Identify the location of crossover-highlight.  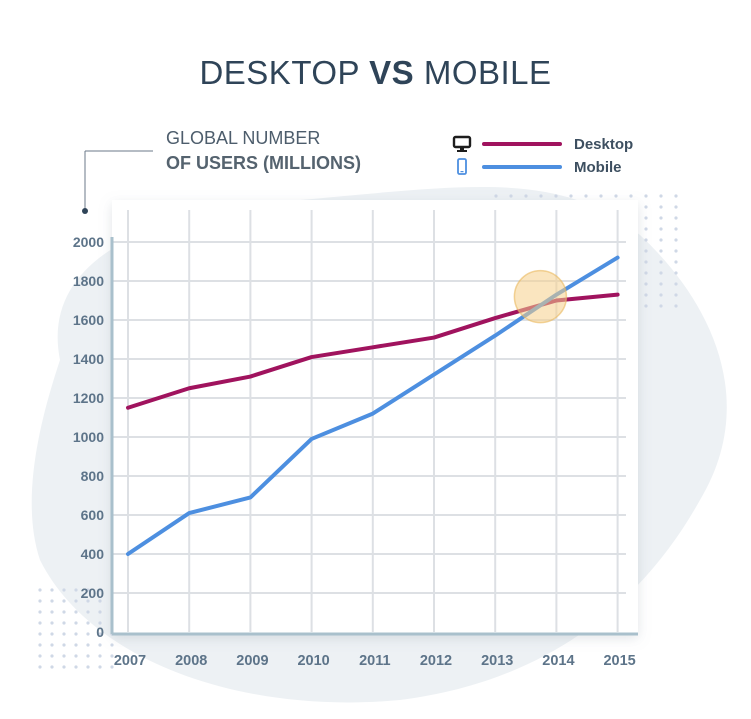
(540, 296).